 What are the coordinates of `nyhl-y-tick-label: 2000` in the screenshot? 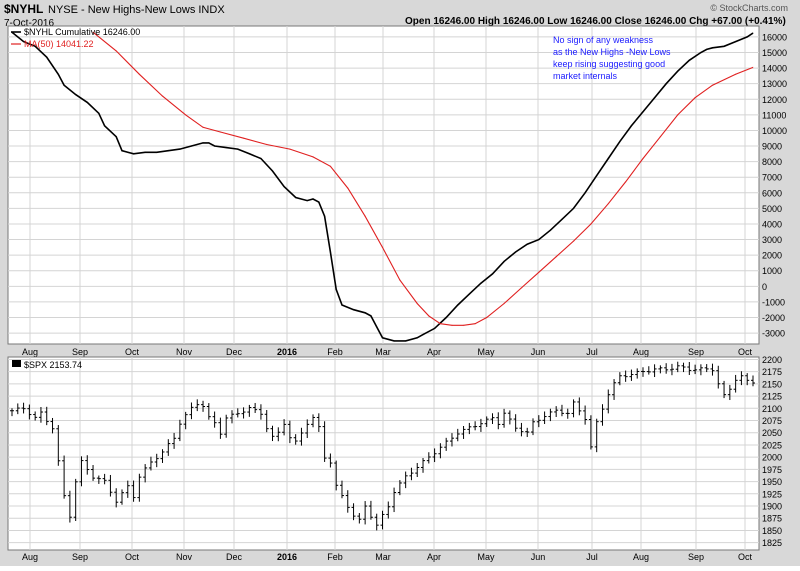 It's located at (772, 256).